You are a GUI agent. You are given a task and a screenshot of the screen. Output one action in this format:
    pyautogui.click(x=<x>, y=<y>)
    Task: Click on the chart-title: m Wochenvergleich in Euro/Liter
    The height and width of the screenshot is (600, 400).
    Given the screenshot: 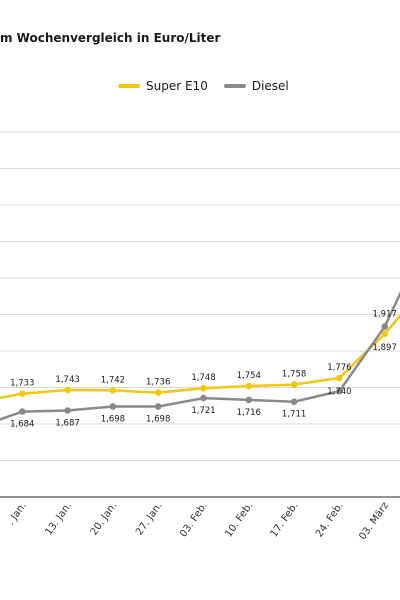 What is the action you would take?
    pyautogui.click(x=110, y=38)
    